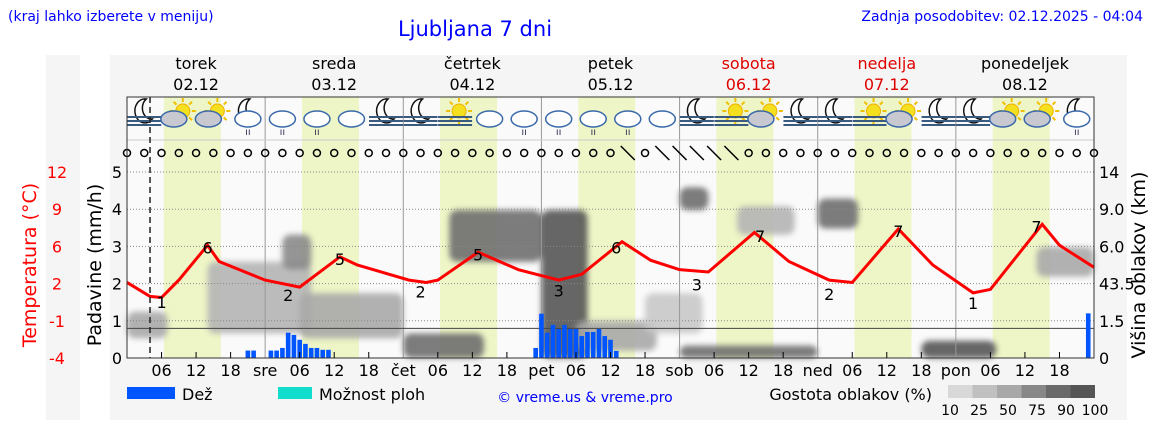 This screenshot has height=443, width=1152. What do you see at coordinates (1117, 284) in the screenshot?
I see `cloud-height-tick: 43.5` at bounding box center [1117, 284].